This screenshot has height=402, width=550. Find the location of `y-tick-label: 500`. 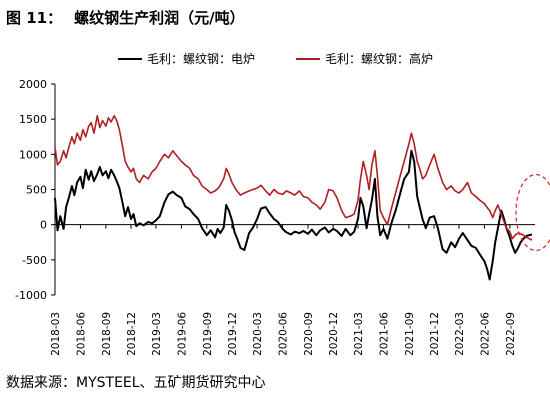

y-tick-label: 500 is located at coordinates (36, 190).